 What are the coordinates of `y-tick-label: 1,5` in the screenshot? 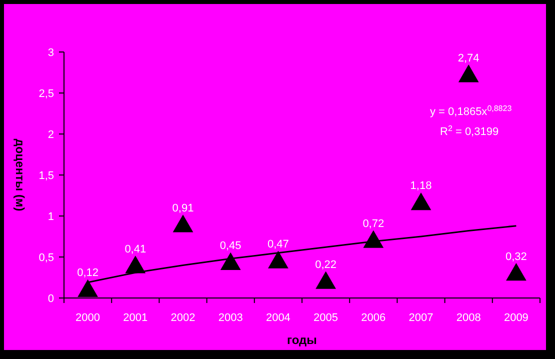 It's located at (46, 176).